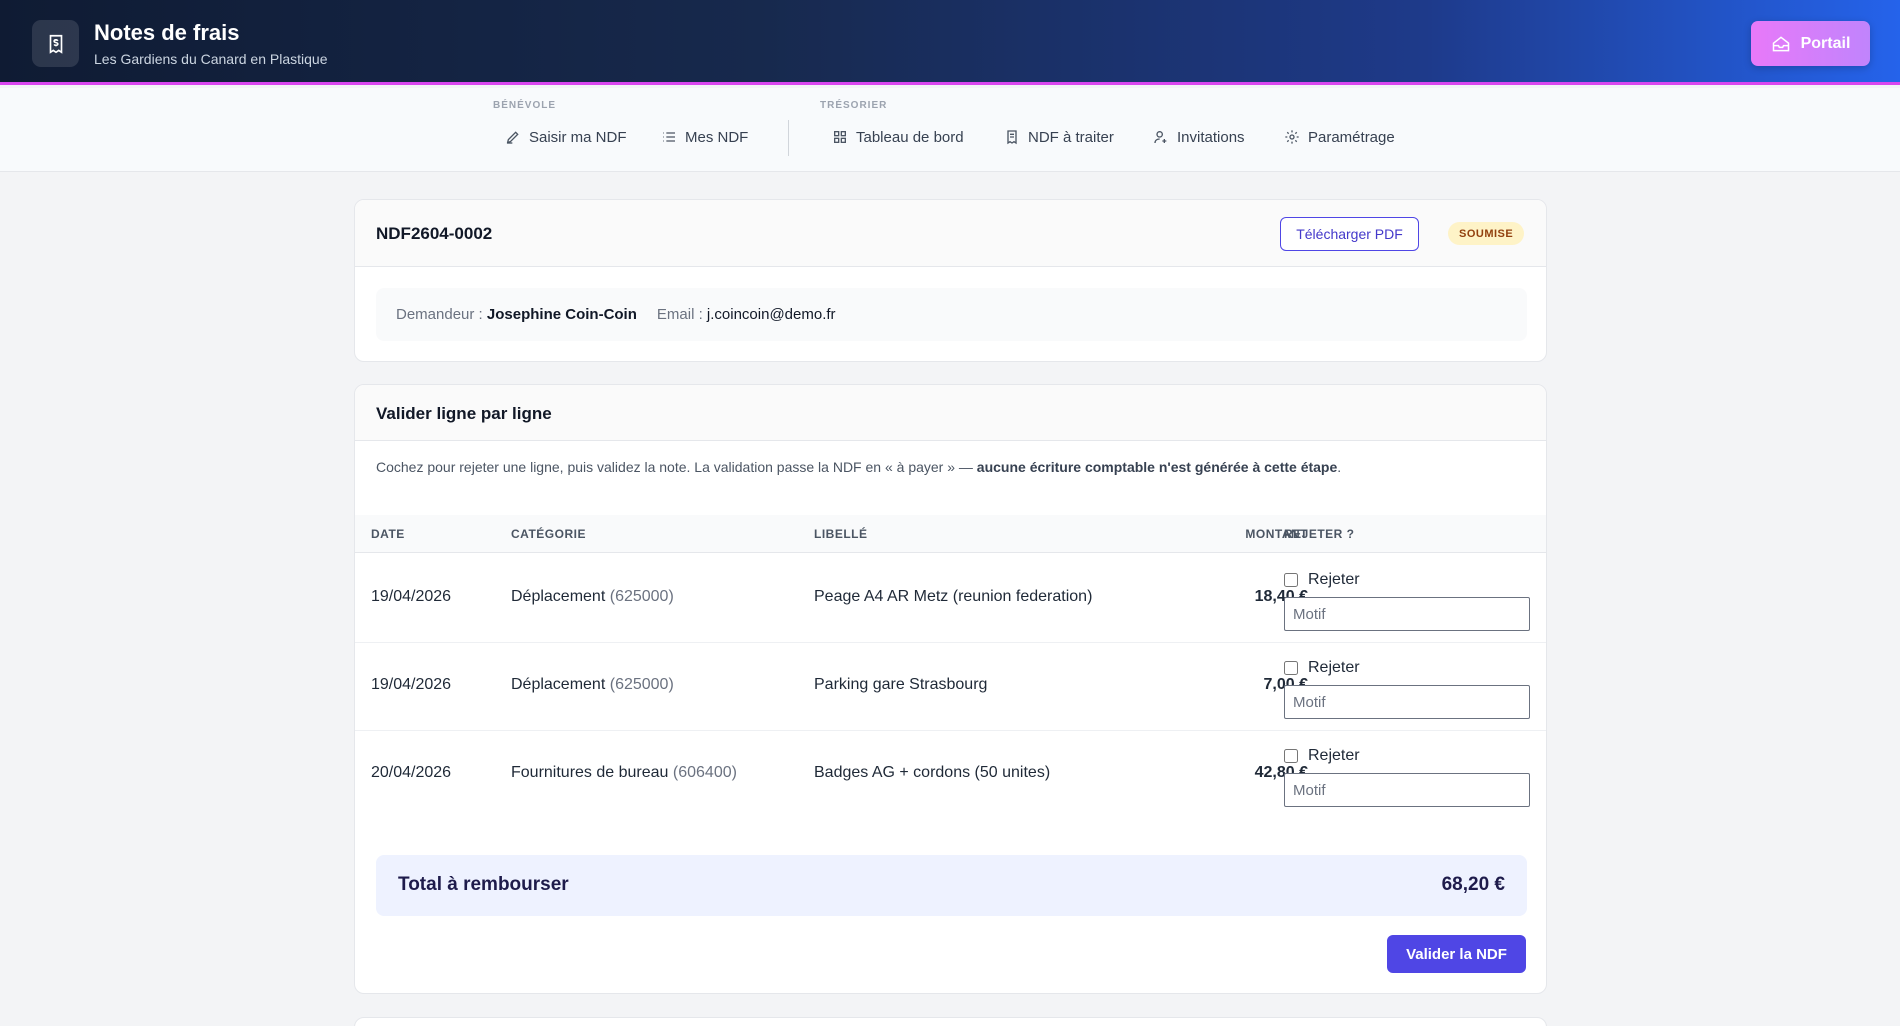 The height and width of the screenshot is (1026, 1900). Describe the element at coordinates (932, 772) in the screenshot. I see `row-label: Badges AG + cordons (50 unites)` at that location.